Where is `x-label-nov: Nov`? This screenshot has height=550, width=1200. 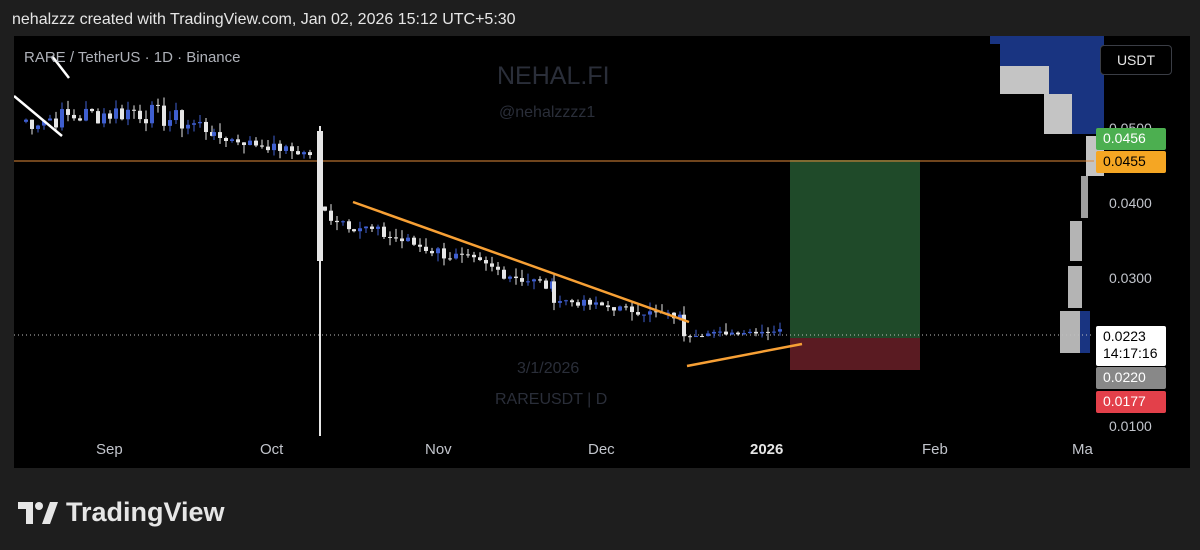 x-label-nov: Nov is located at coordinates (438, 449).